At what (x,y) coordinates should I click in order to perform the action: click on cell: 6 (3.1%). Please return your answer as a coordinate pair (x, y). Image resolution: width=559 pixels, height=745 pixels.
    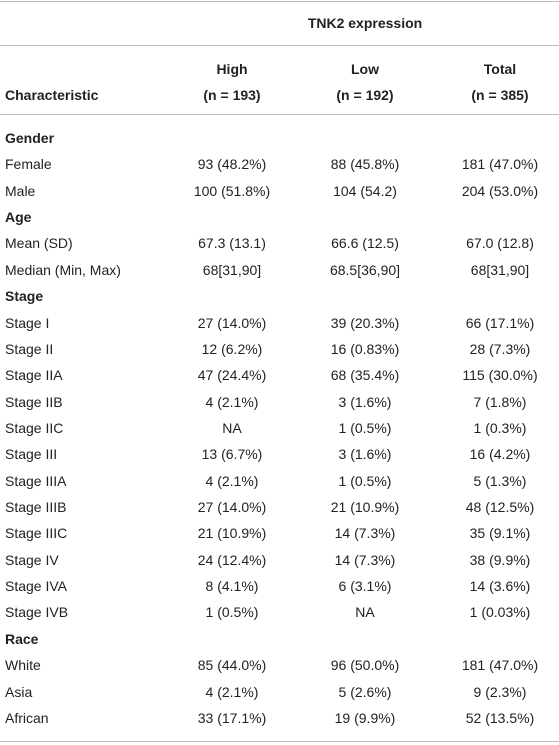
    Looking at the image, I should click on (365, 586).